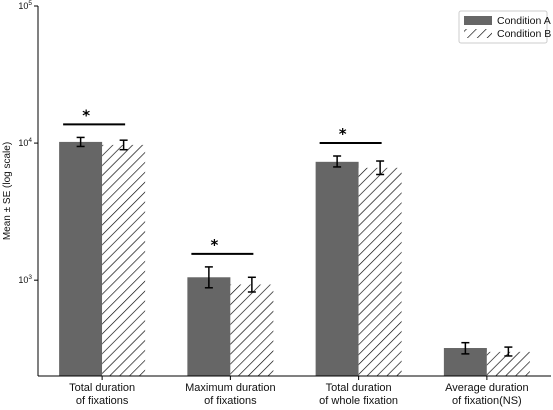  I want to click on x-tick-label-3-line0: Average duration, so click(487, 388).